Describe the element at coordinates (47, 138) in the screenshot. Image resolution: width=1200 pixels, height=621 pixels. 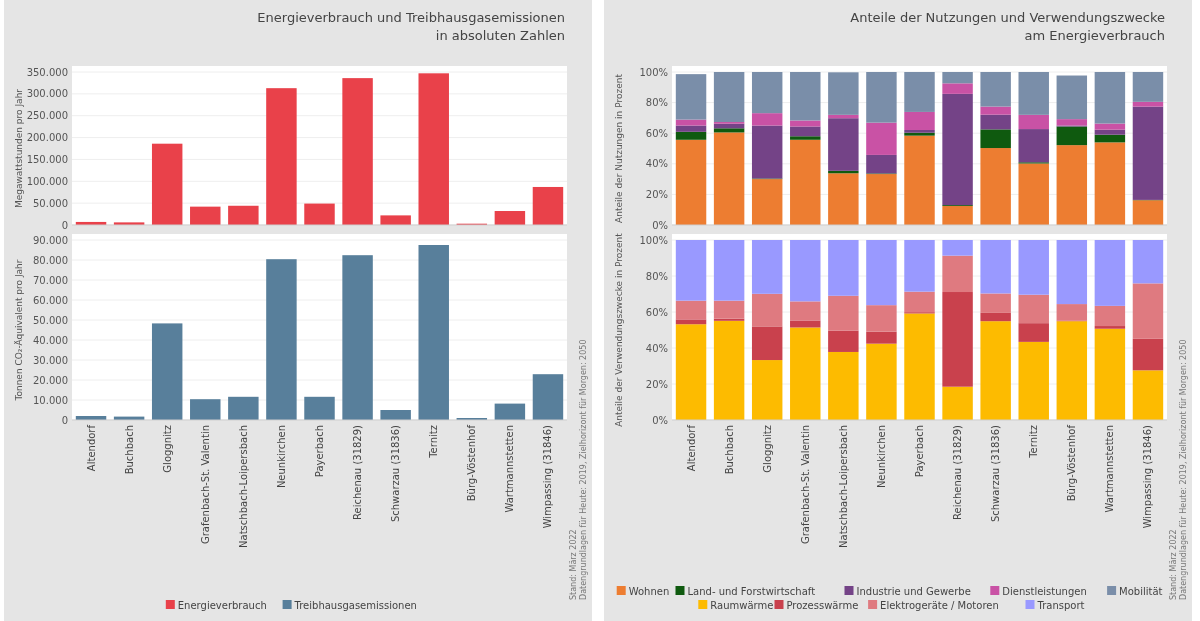
I see `y-tick-label: 200.000` at that location.